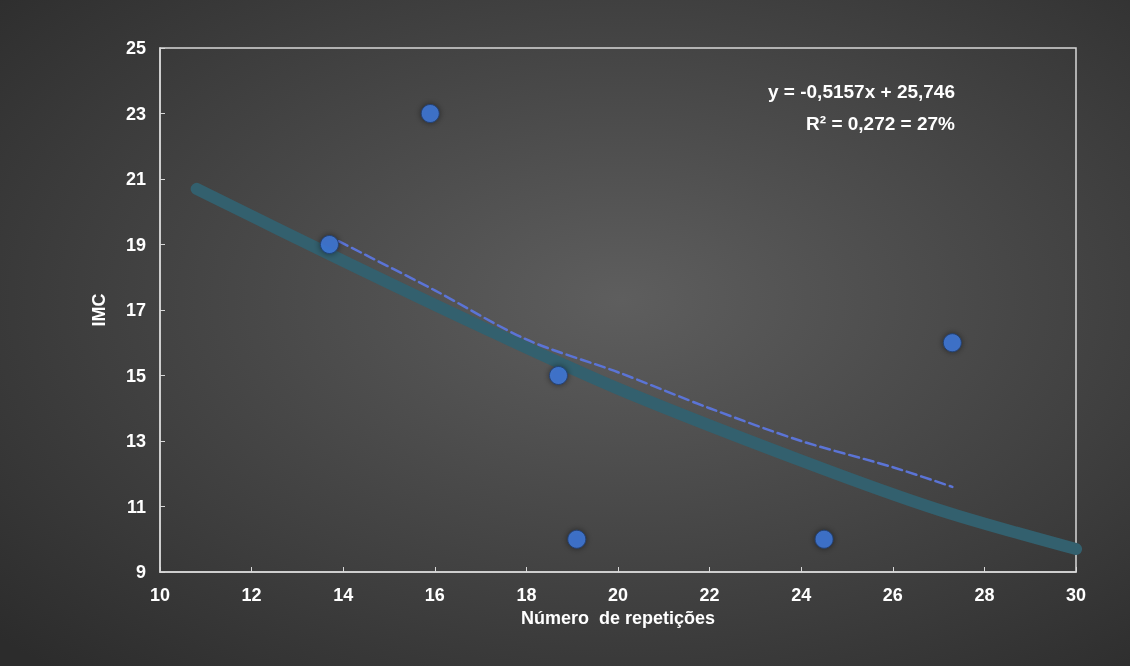 This screenshot has width=1130, height=666. Describe the element at coordinates (140, 572) in the screenshot. I see `y-tick-label: 9` at that location.